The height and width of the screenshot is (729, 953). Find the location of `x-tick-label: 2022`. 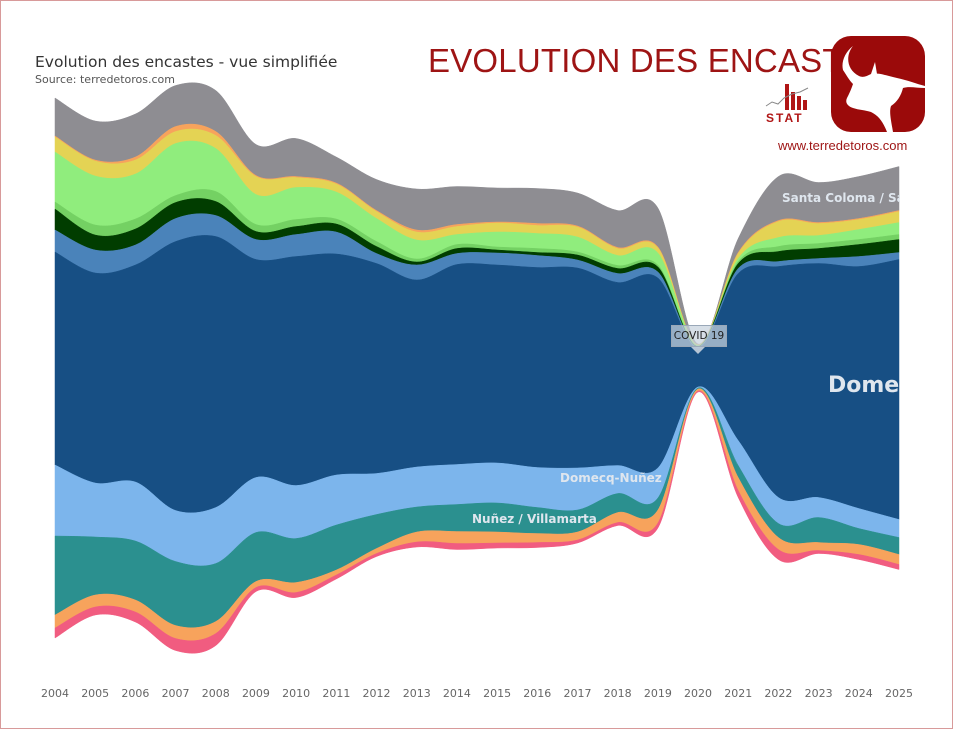

x-tick-label: 2022 is located at coordinates (778, 693).